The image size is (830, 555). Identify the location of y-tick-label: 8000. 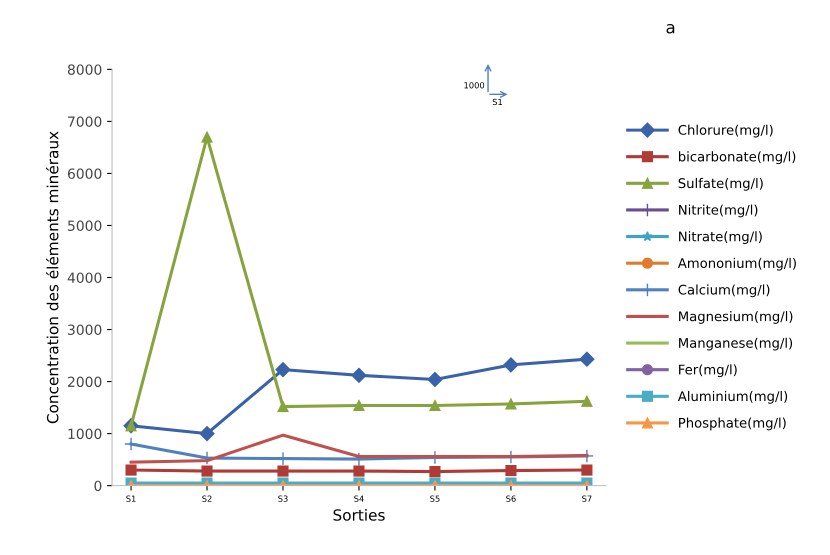
(85, 69).